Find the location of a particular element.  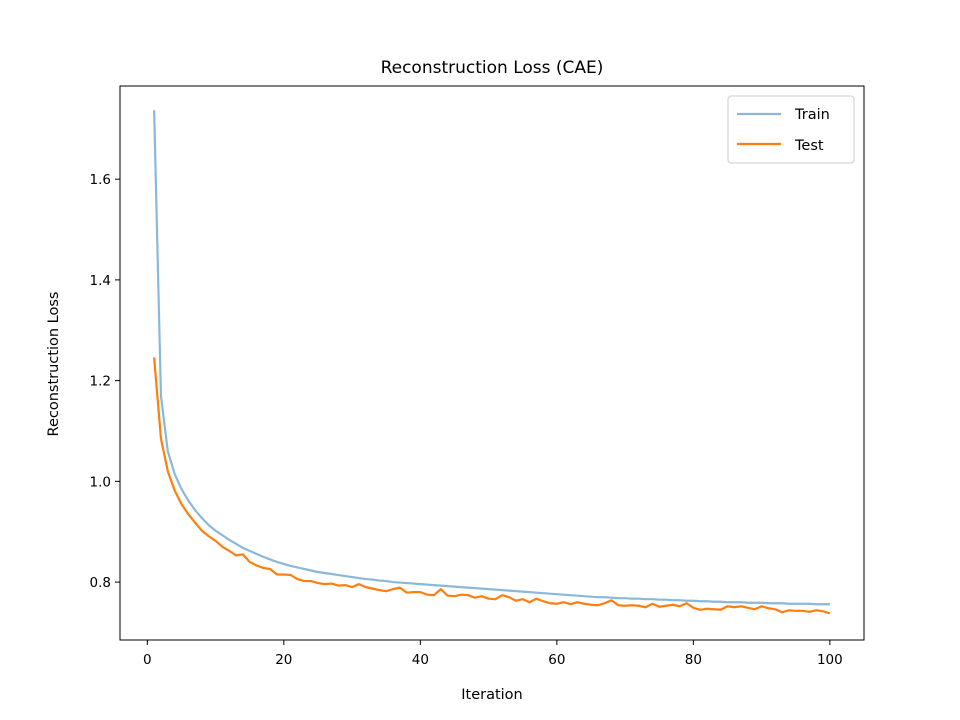

y-tick-label: 1.6 is located at coordinates (100, 180).